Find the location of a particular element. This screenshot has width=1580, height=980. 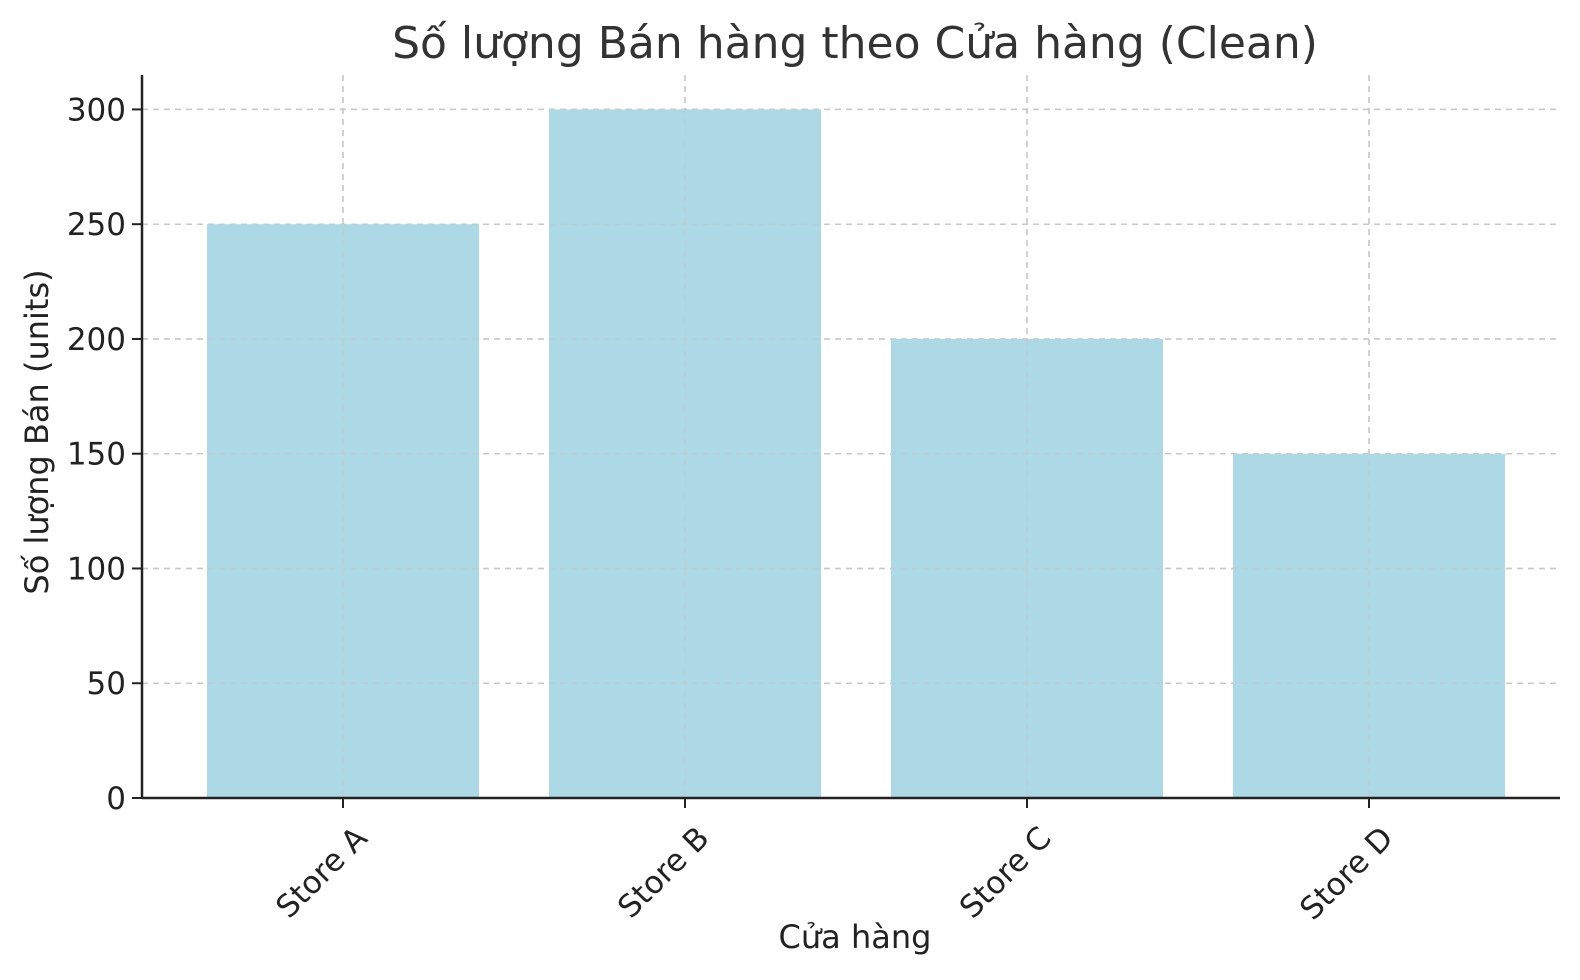

chart-title: Số lượng Bán hàng theo Cửa hàng (Clean) is located at coordinates (855, 43).